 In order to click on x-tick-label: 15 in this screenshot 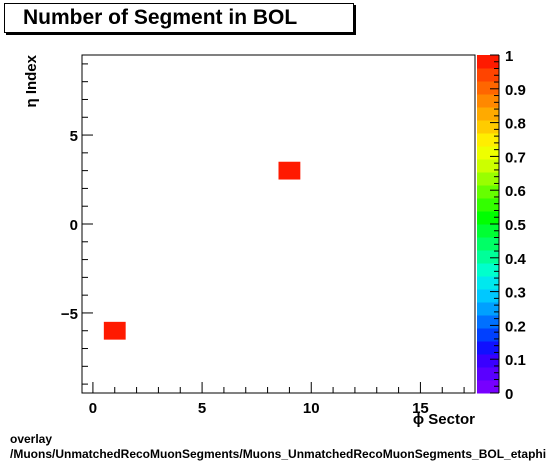, I will do `click(420, 408)`.